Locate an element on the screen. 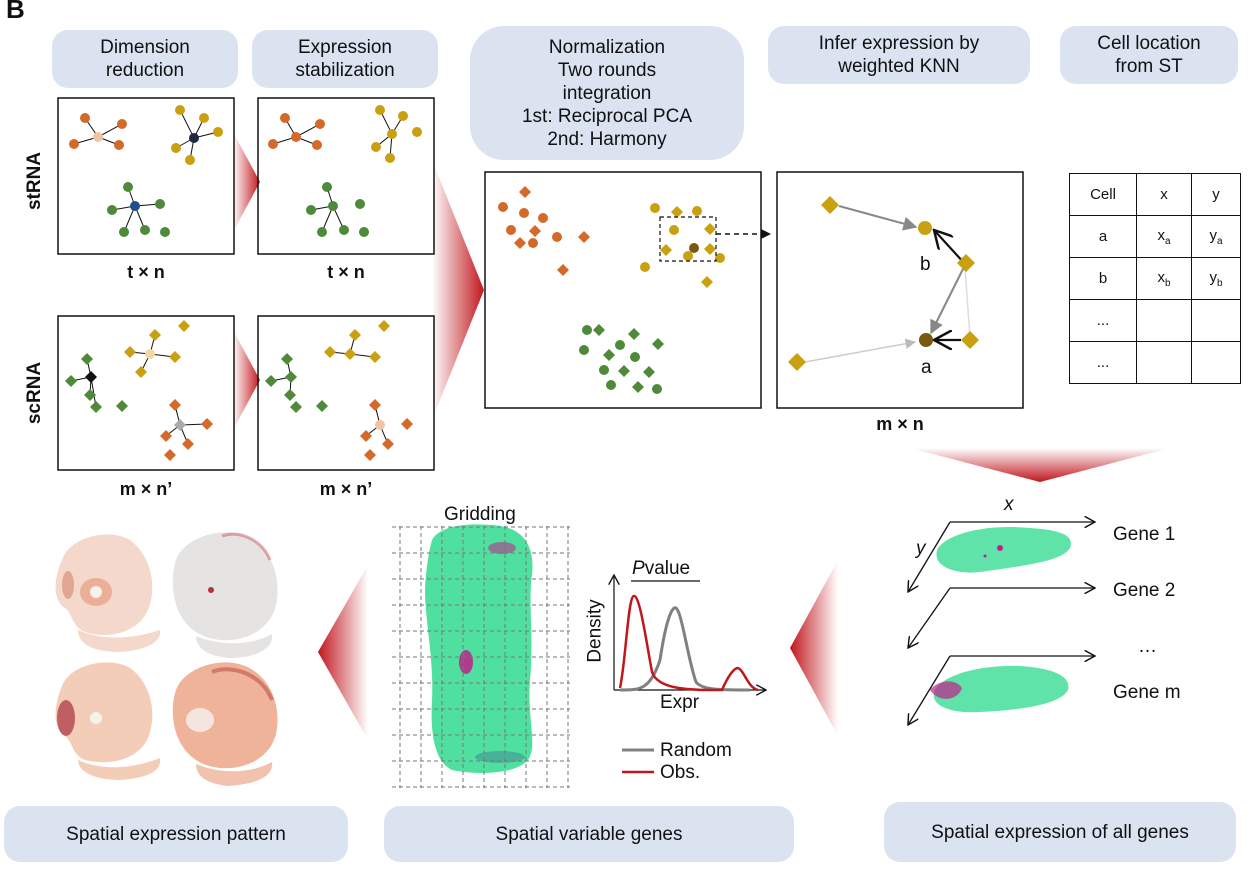 The image size is (1254, 872). table-cell: xb is located at coordinates (1164, 278).